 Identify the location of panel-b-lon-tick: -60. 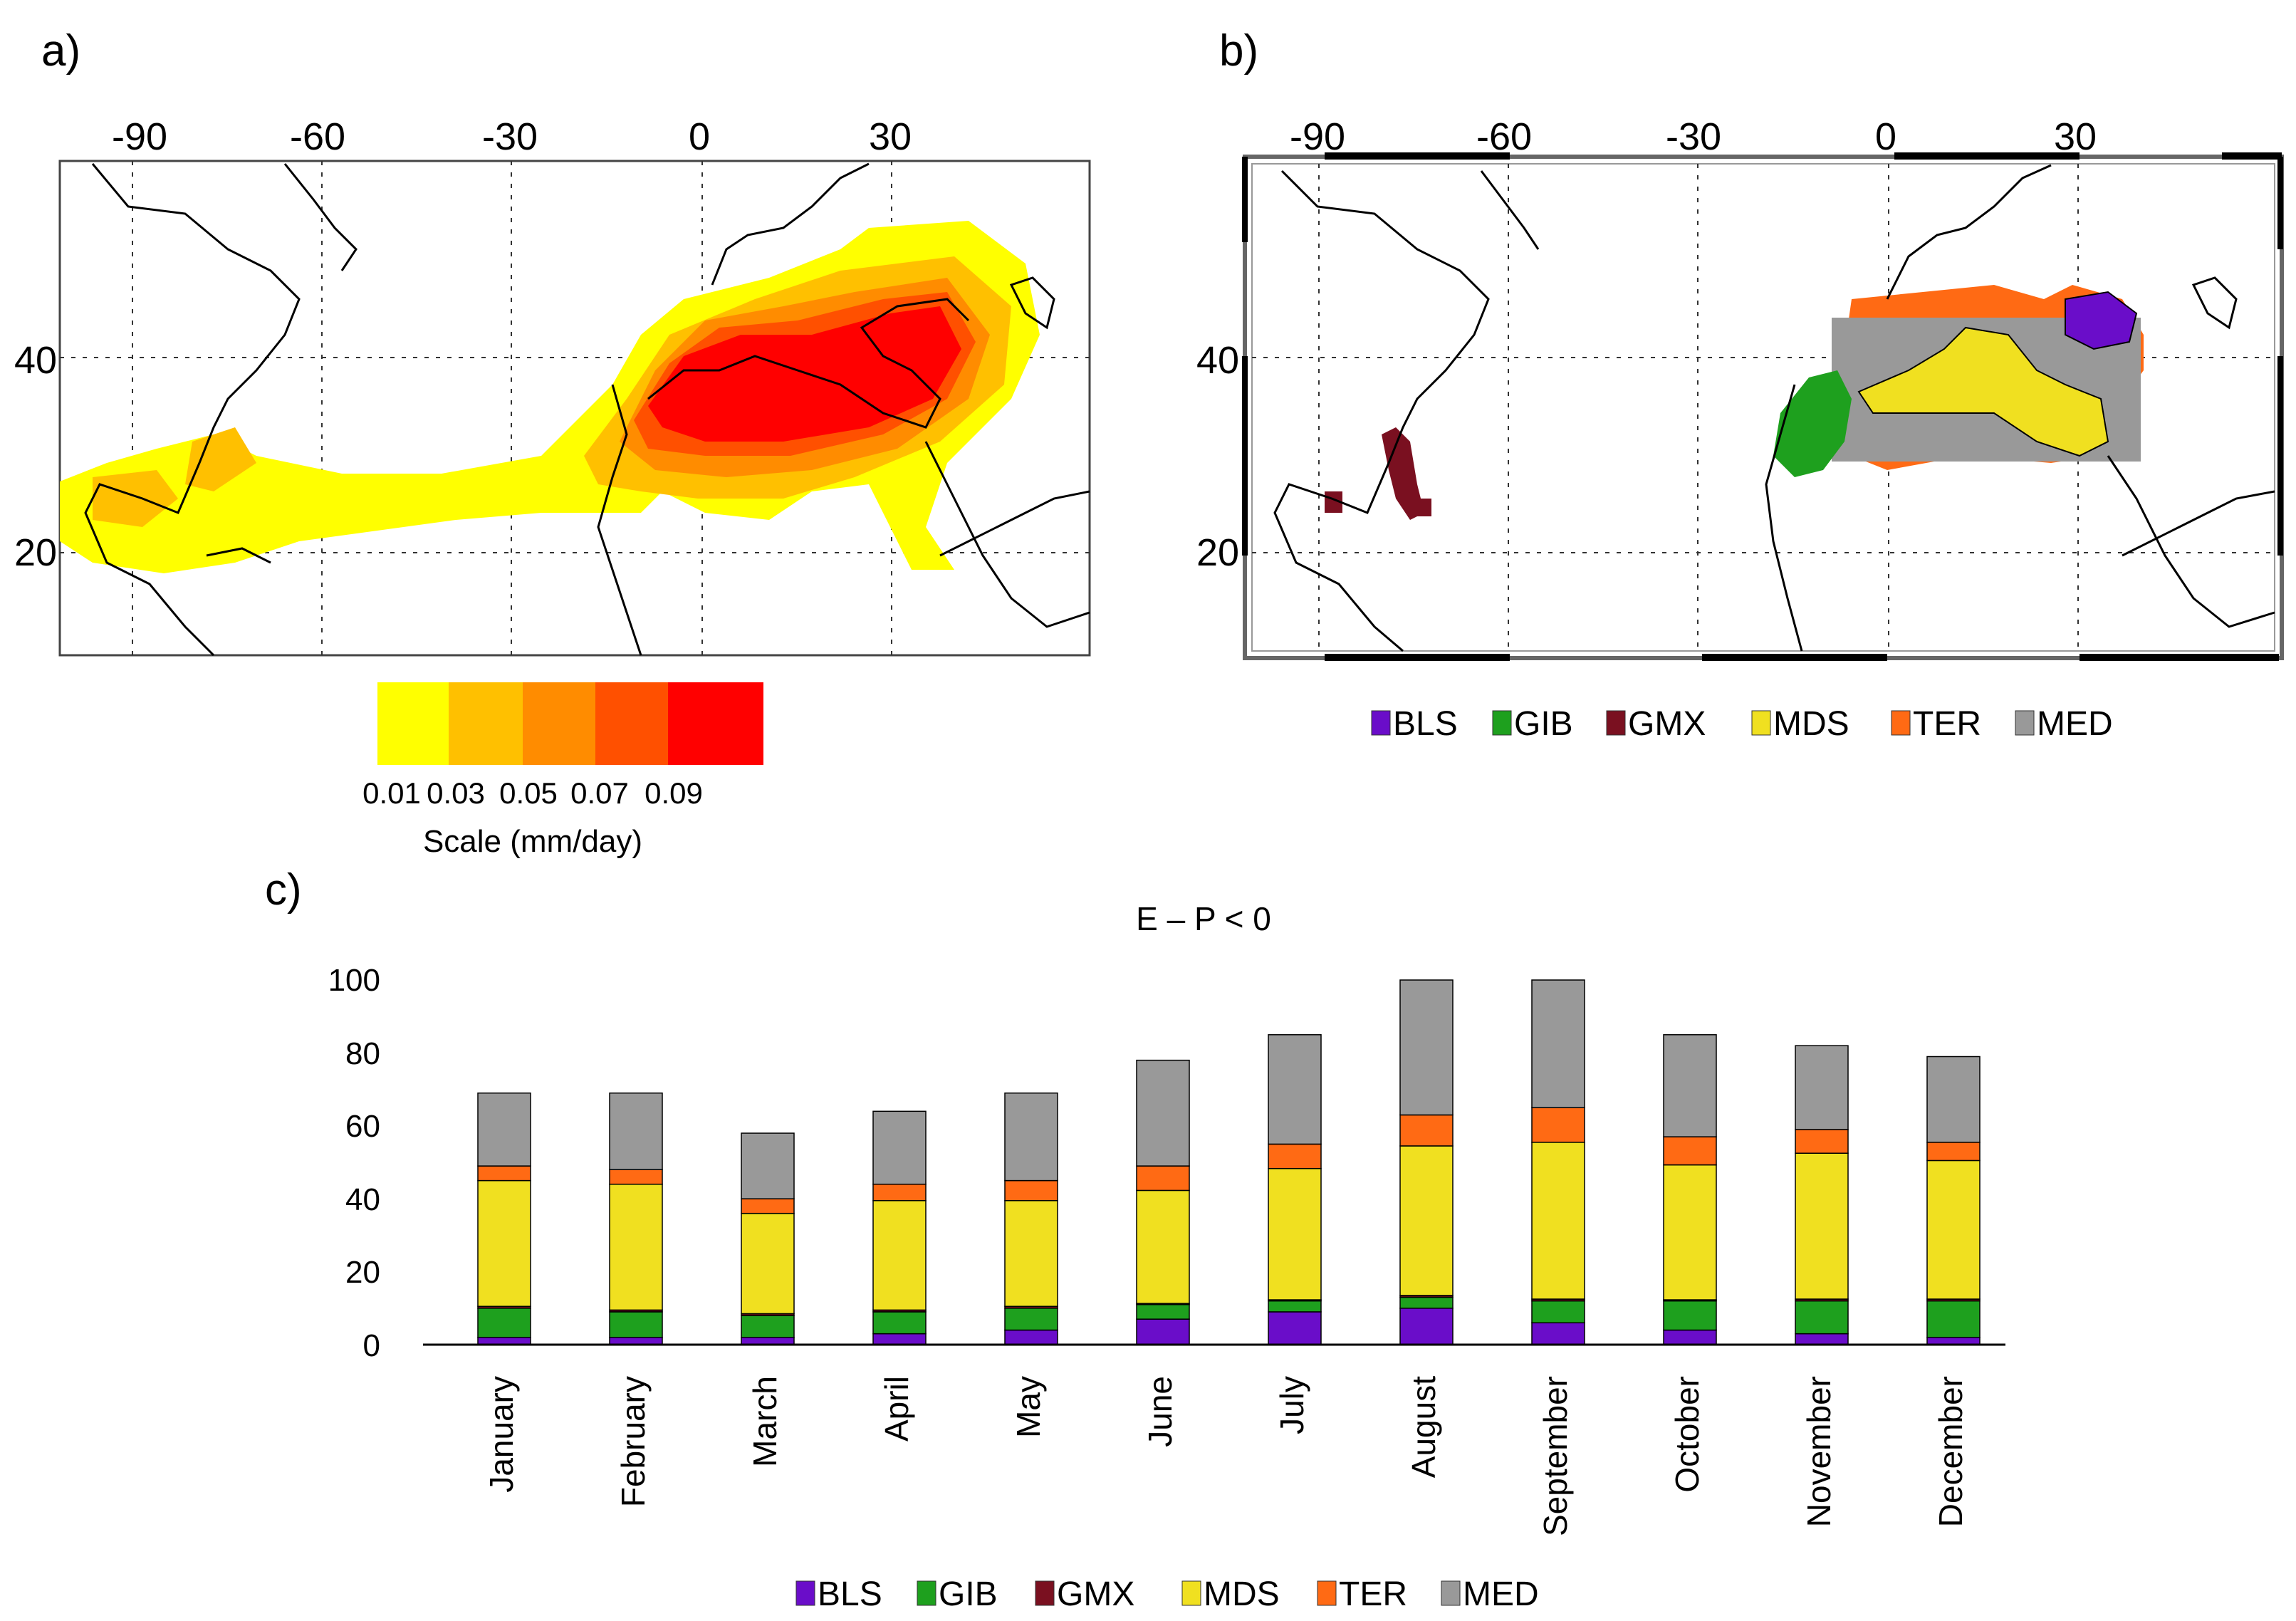
(1504, 136).